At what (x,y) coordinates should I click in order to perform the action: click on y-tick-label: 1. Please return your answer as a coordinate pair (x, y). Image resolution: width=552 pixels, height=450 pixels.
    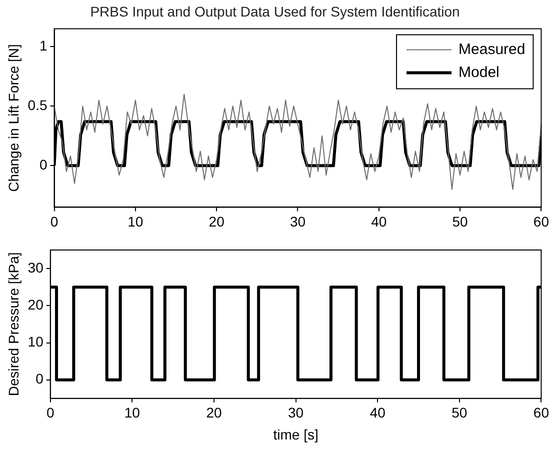
    Looking at the image, I should click on (43, 46).